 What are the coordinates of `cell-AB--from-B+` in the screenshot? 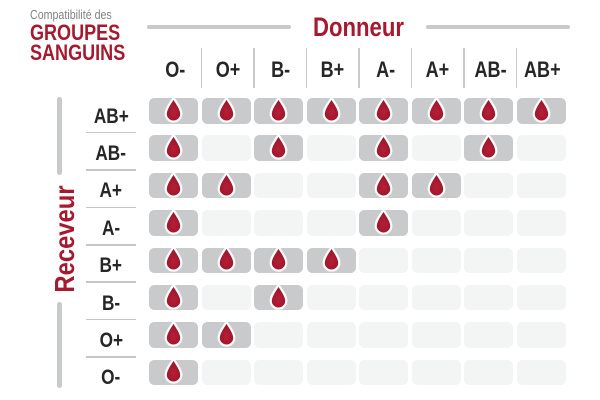 It's located at (333, 153).